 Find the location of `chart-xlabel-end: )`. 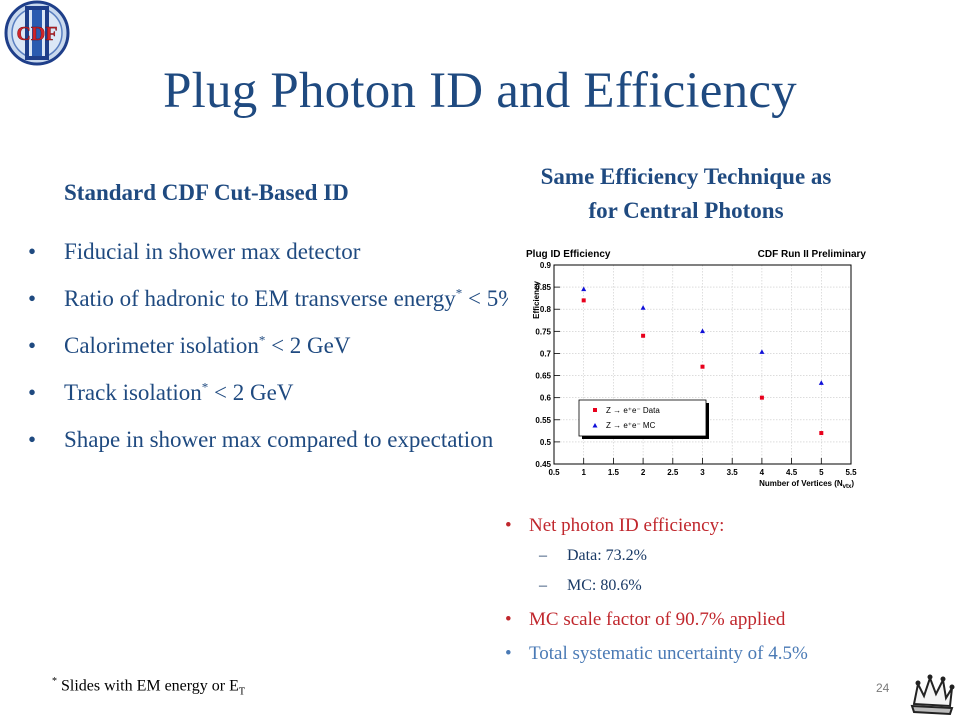

chart-xlabel-end: ) is located at coordinates (852, 483).